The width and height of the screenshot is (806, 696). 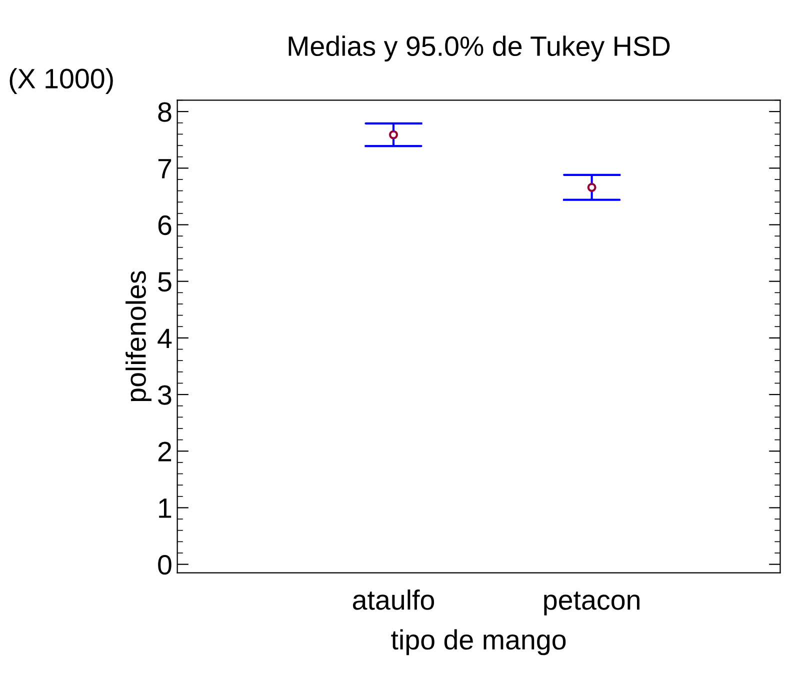 What do you see at coordinates (165, 452) in the screenshot?
I see `y-tick-label: 2` at bounding box center [165, 452].